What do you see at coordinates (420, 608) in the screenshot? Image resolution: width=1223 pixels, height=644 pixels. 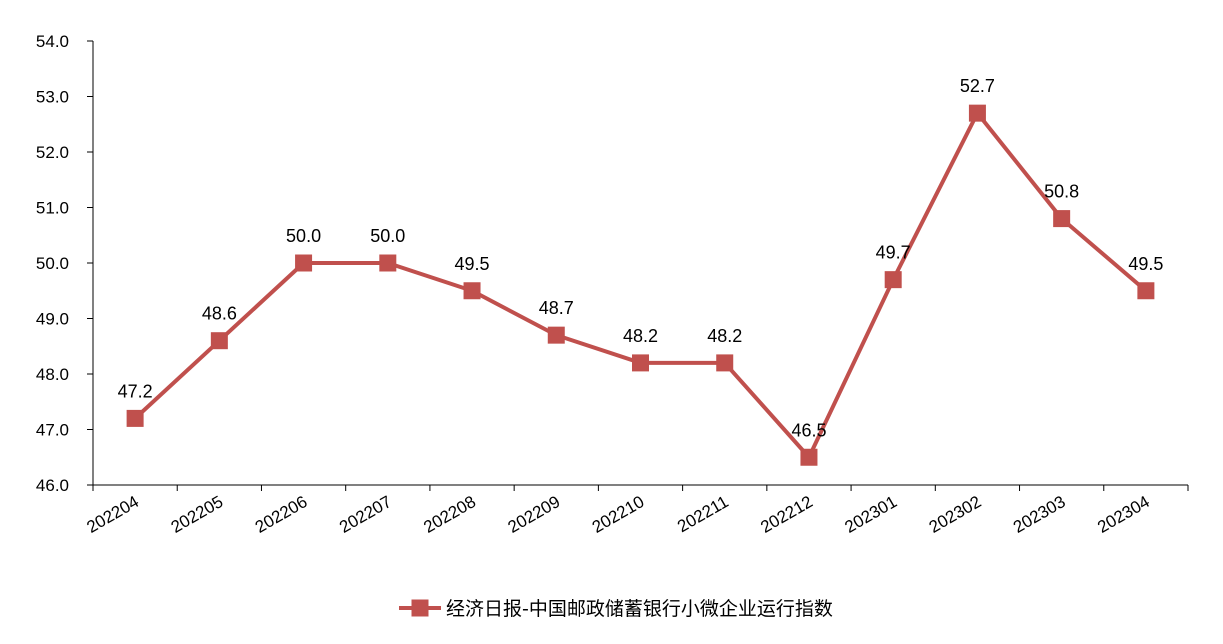 I see `legend-marker-swatch` at bounding box center [420, 608].